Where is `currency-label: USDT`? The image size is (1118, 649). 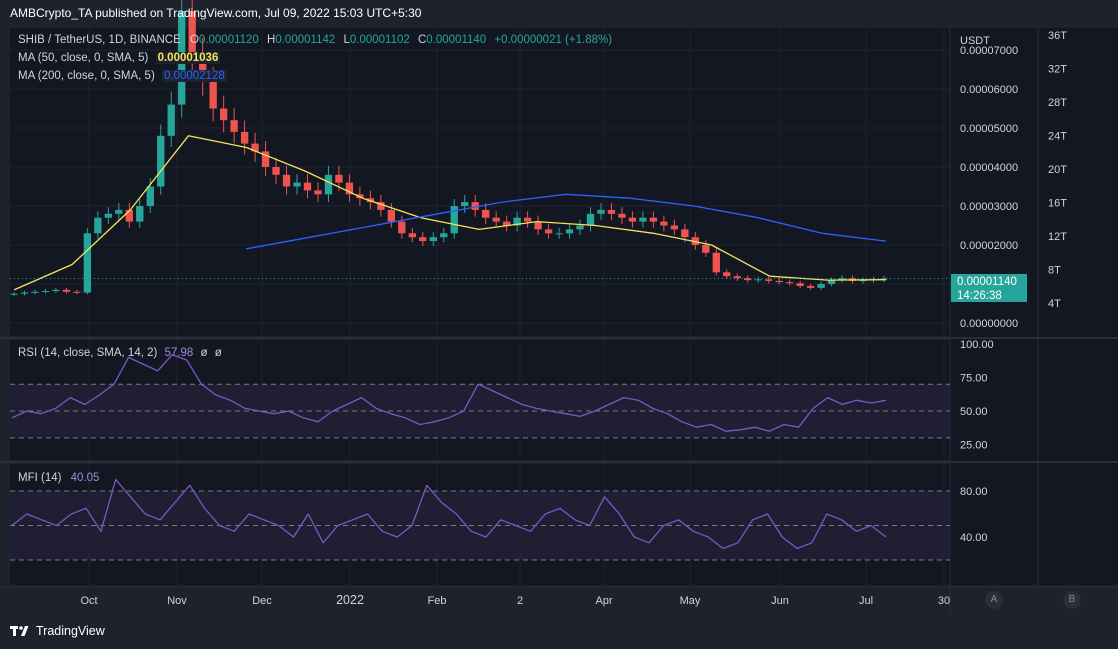 currency-label: USDT is located at coordinates (975, 41).